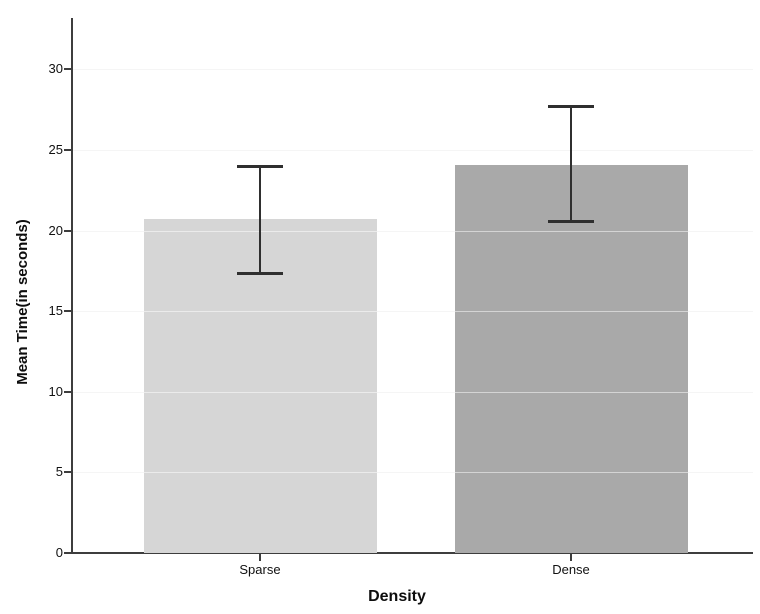 This screenshot has width=760, height=614. What do you see at coordinates (260, 569) in the screenshot?
I see `category-label-sparse: Sparse` at bounding box center [260, 569].